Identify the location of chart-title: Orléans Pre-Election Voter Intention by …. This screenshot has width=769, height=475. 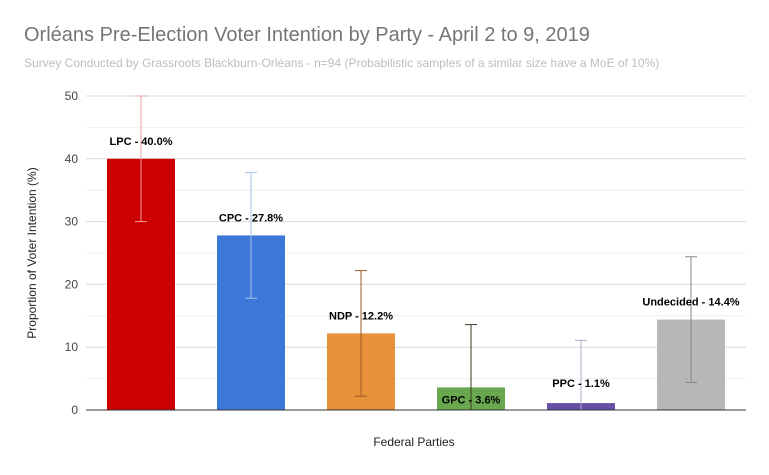
(307, 35).